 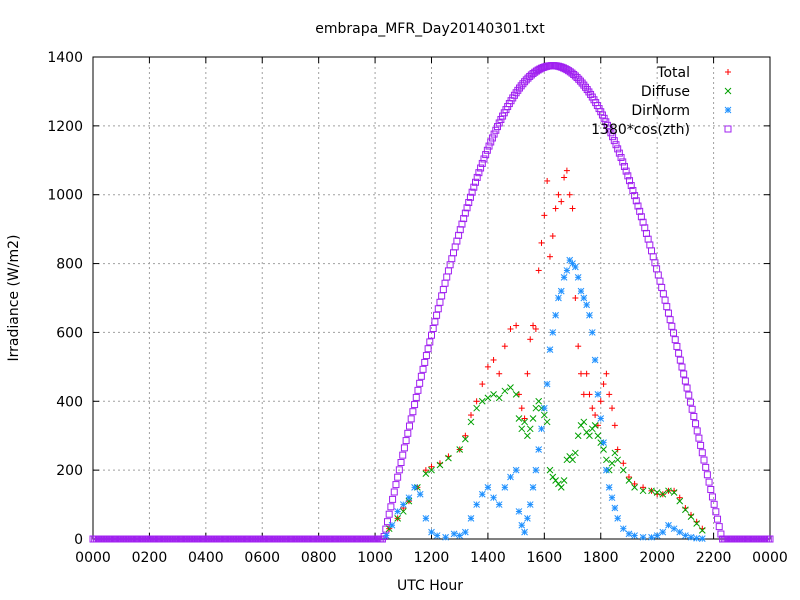 I want to click on x-tick-label: 0600, so click(x=262, y=558).